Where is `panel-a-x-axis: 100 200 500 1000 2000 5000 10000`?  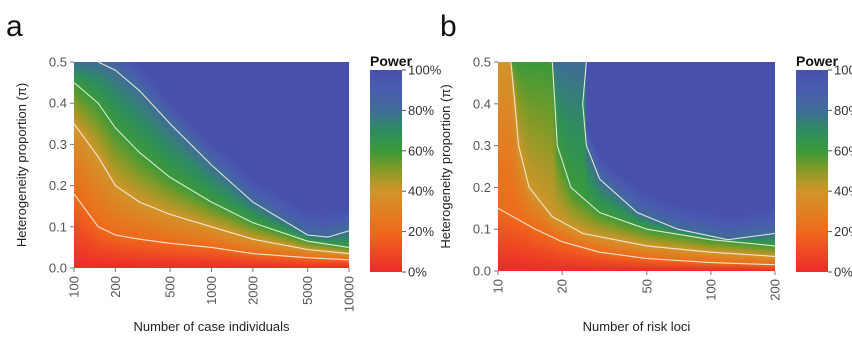 panel-a-x-axis: 100 200 500 1000 2000 5000 10000 is located at coordinates (212, 290).